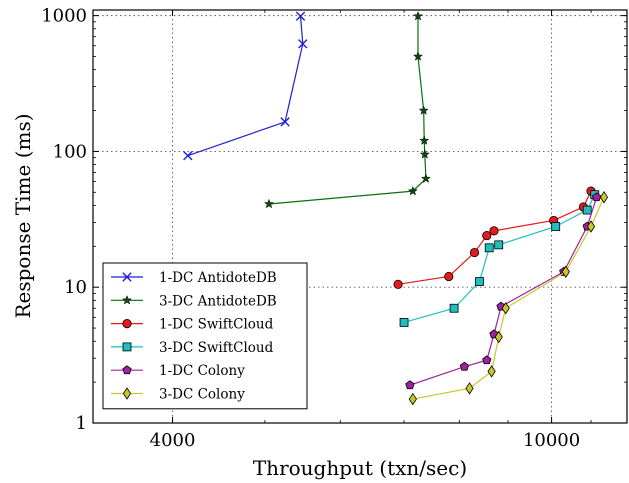 Image resolution: width=629 pixels, height=483 pixels. What do you see at coordinates (173, 440) in the screenshot?
I see `x-tick-label: 4000` at bounding box center [173, 440].